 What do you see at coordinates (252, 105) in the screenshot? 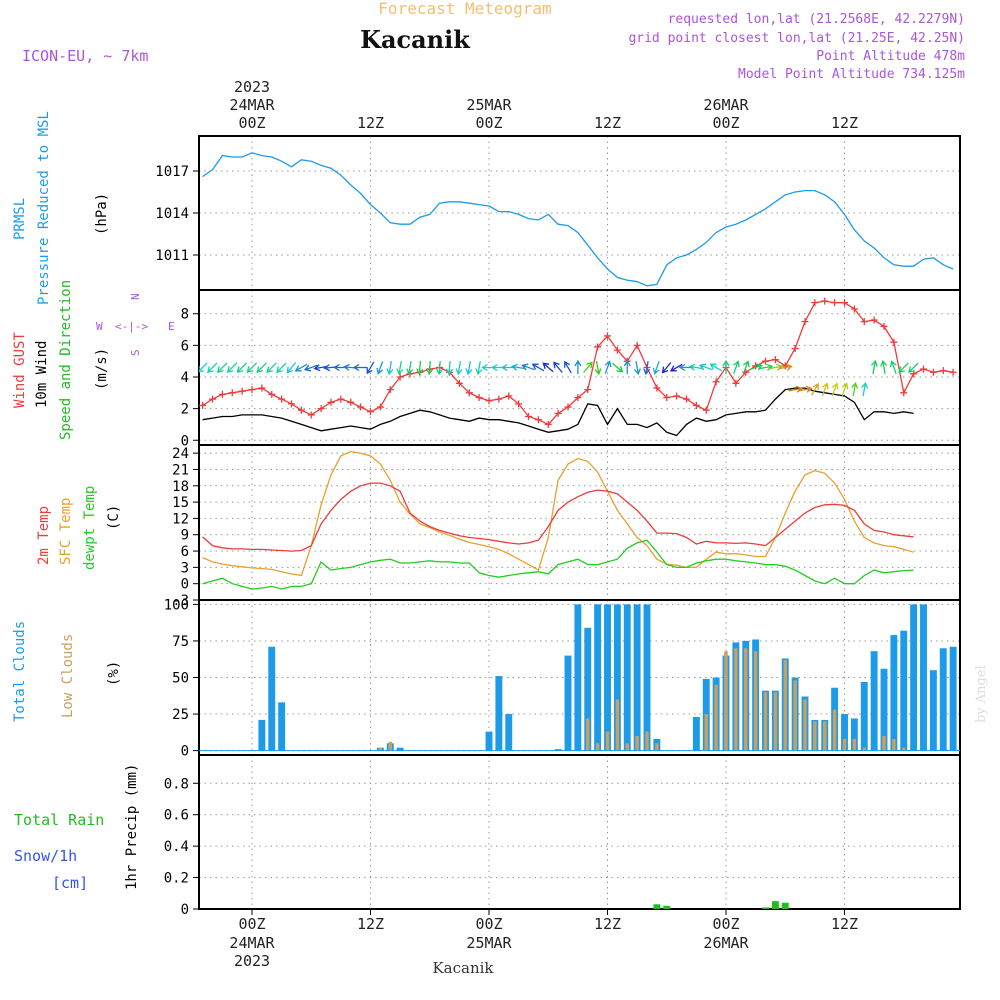
I see `top-date-label: 24MAR` at bounding box center [252, 105].